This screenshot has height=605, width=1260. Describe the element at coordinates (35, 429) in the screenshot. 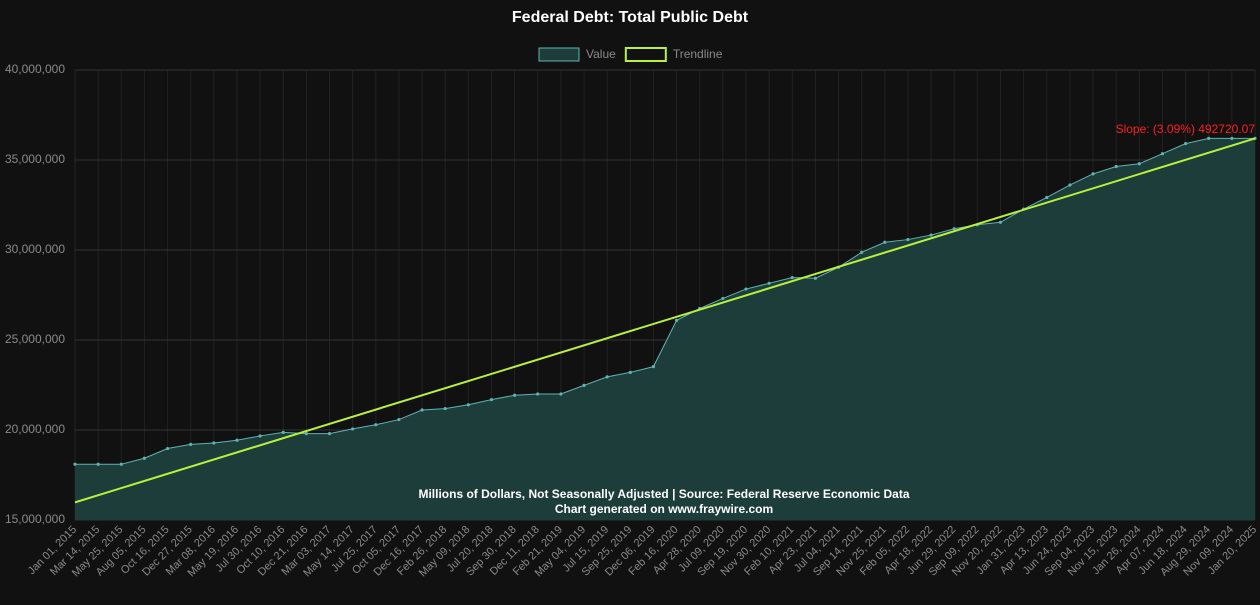

I see `y-tick-label: 20,000,000` at that location.